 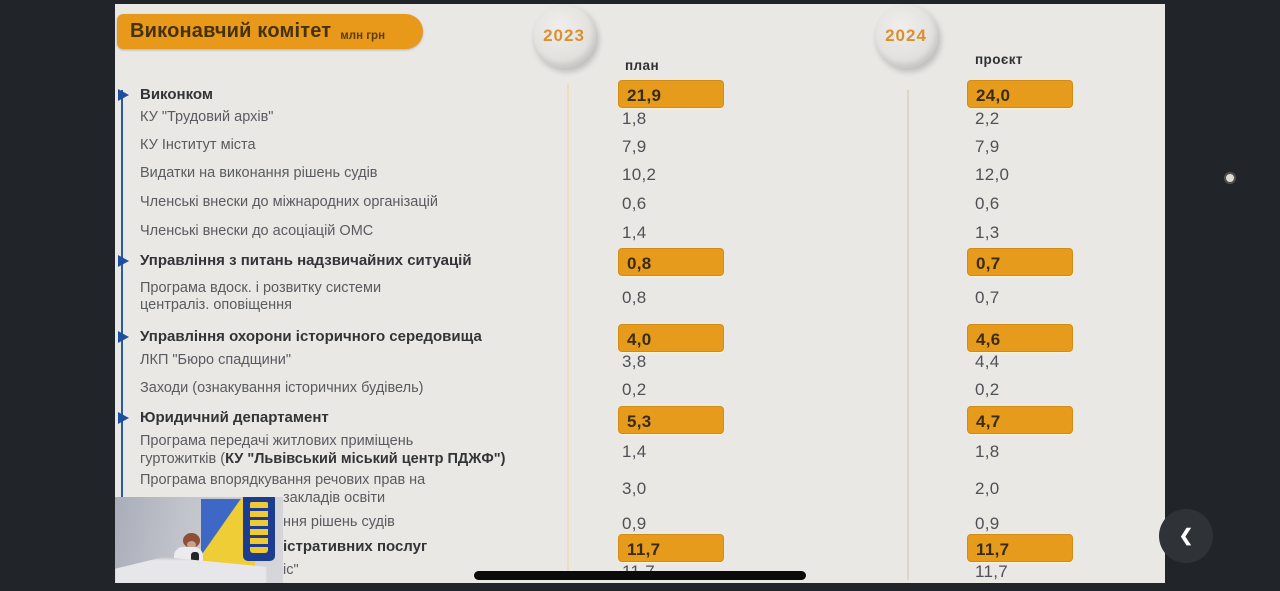 I want to click on row-value-plan-highlight: 21,9, so click(x=671, y=94).